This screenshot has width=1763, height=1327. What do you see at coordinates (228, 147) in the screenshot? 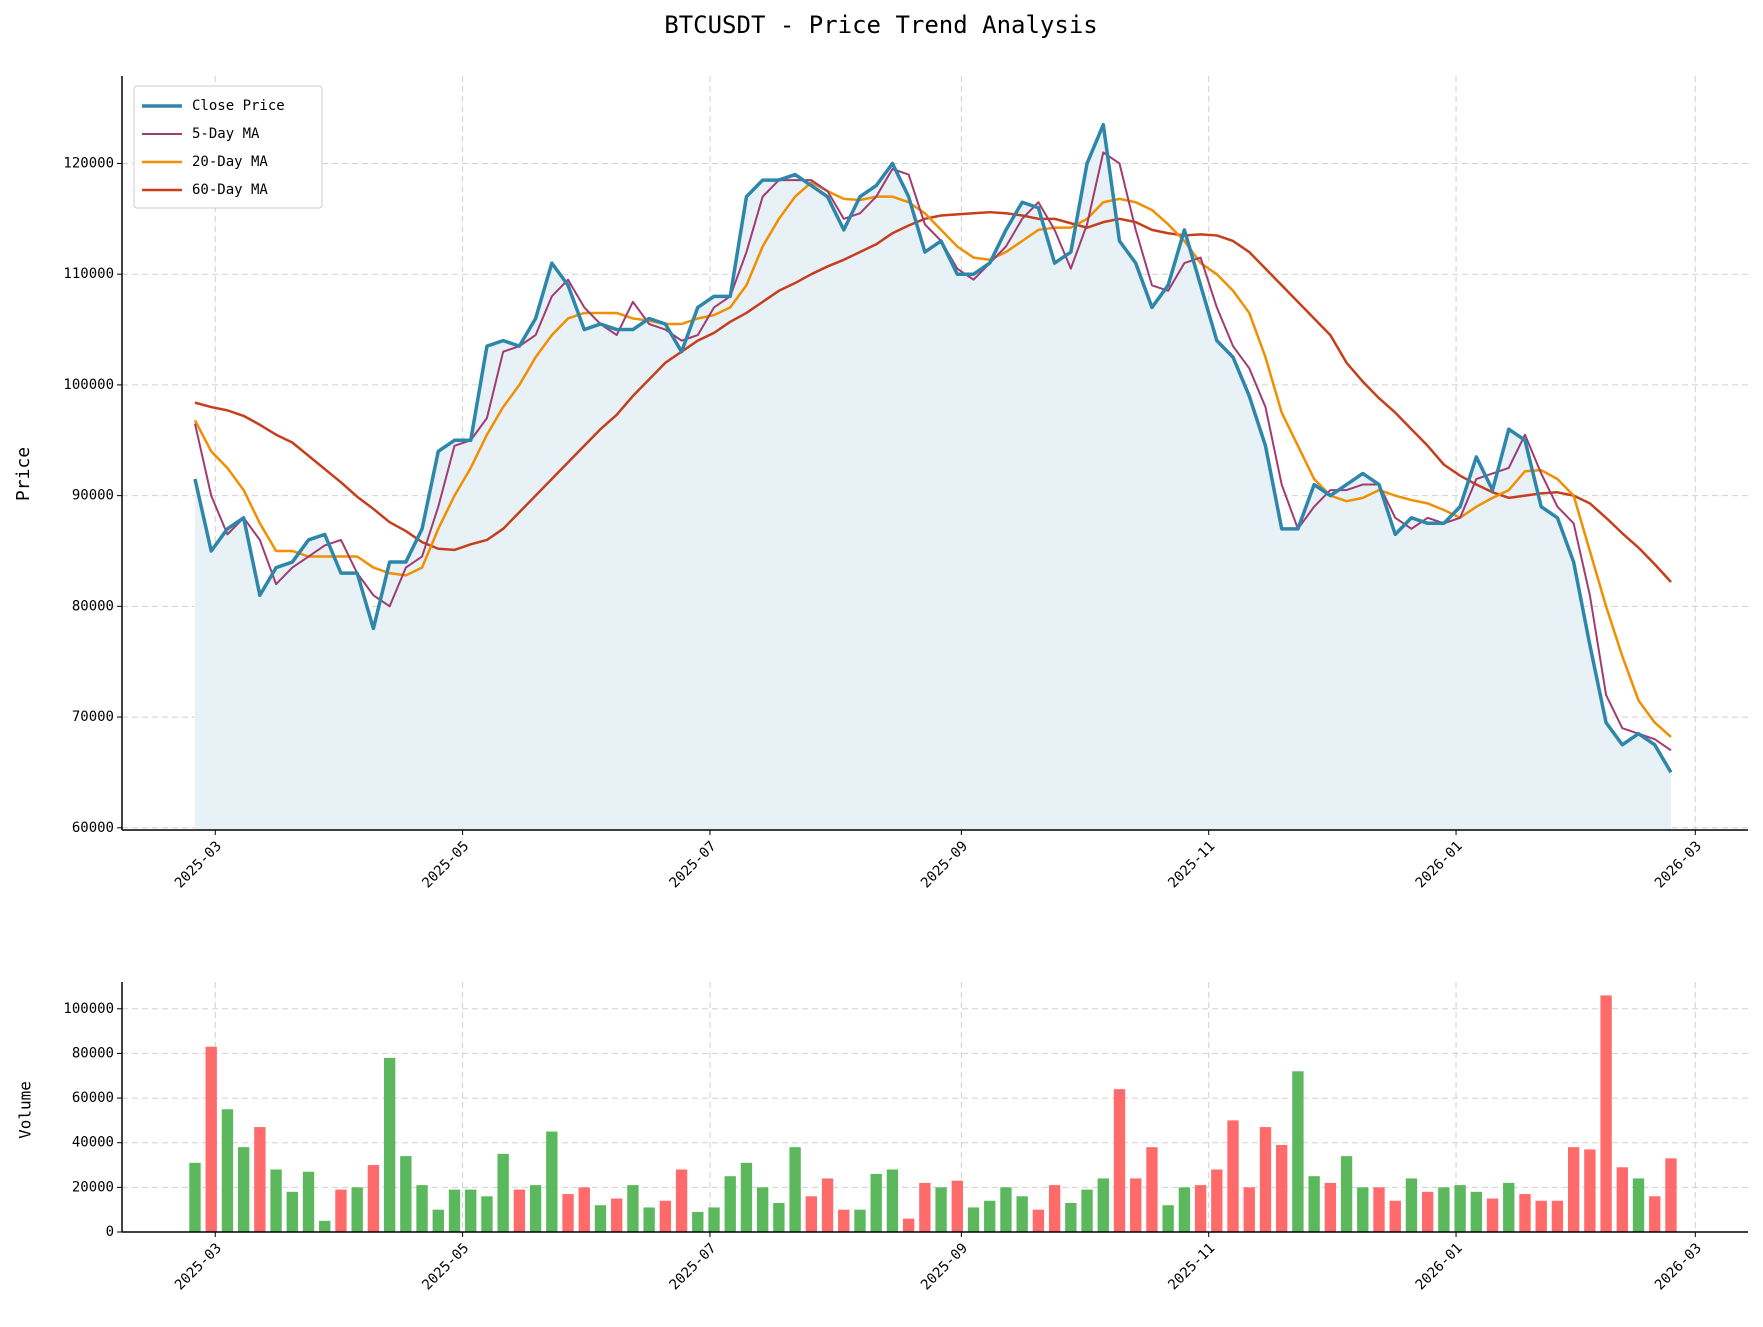
I see `legend-box` at bounding box center [228, 147].